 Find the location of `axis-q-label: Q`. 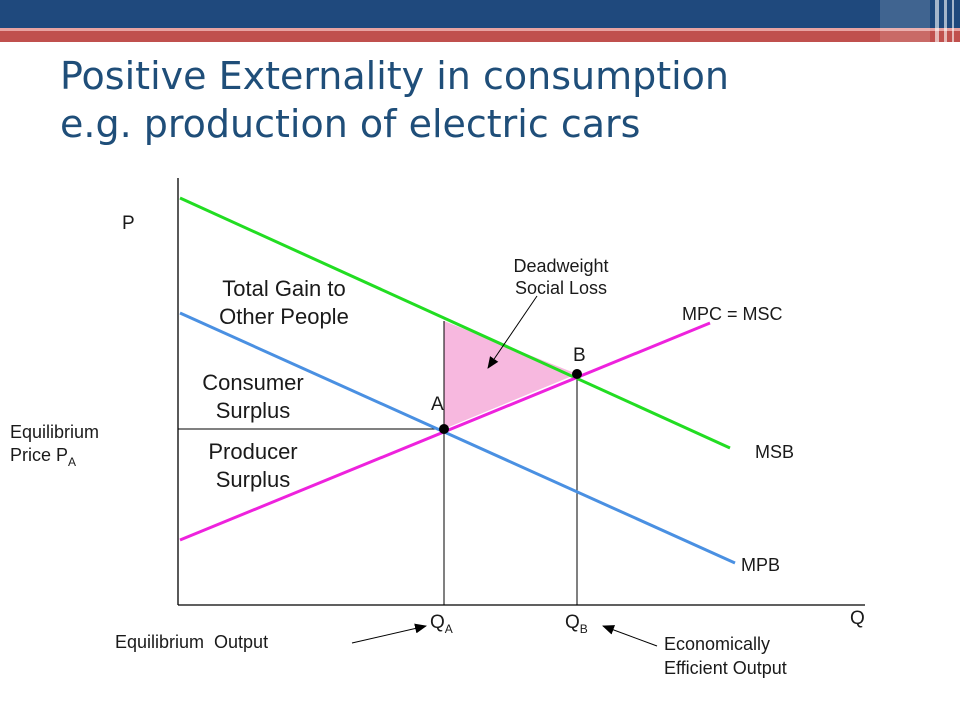

axis-q-label: Q is located at coordinates (857, 618).